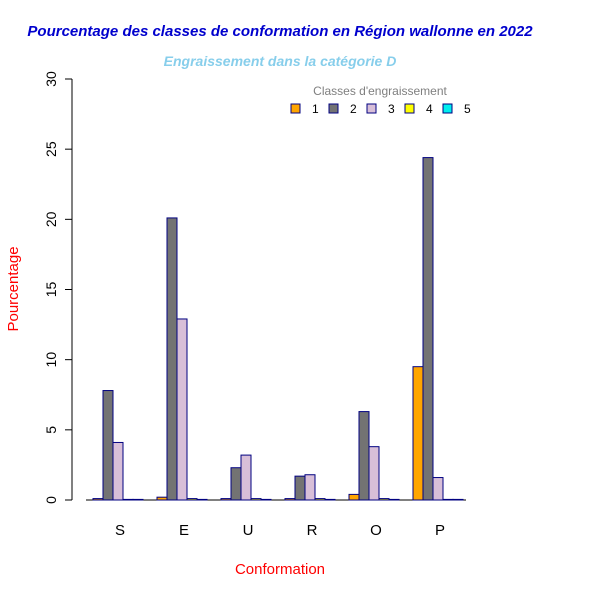  I want to click on x-tick-label: R, so click(312, 530).